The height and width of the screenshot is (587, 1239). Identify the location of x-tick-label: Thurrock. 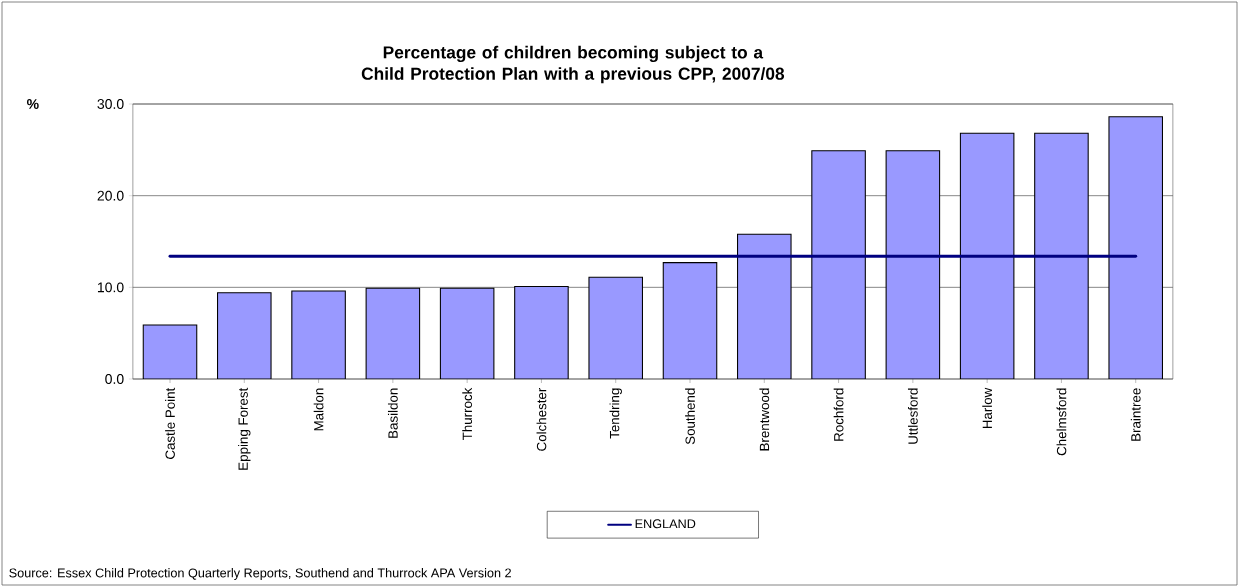
(467, 414).